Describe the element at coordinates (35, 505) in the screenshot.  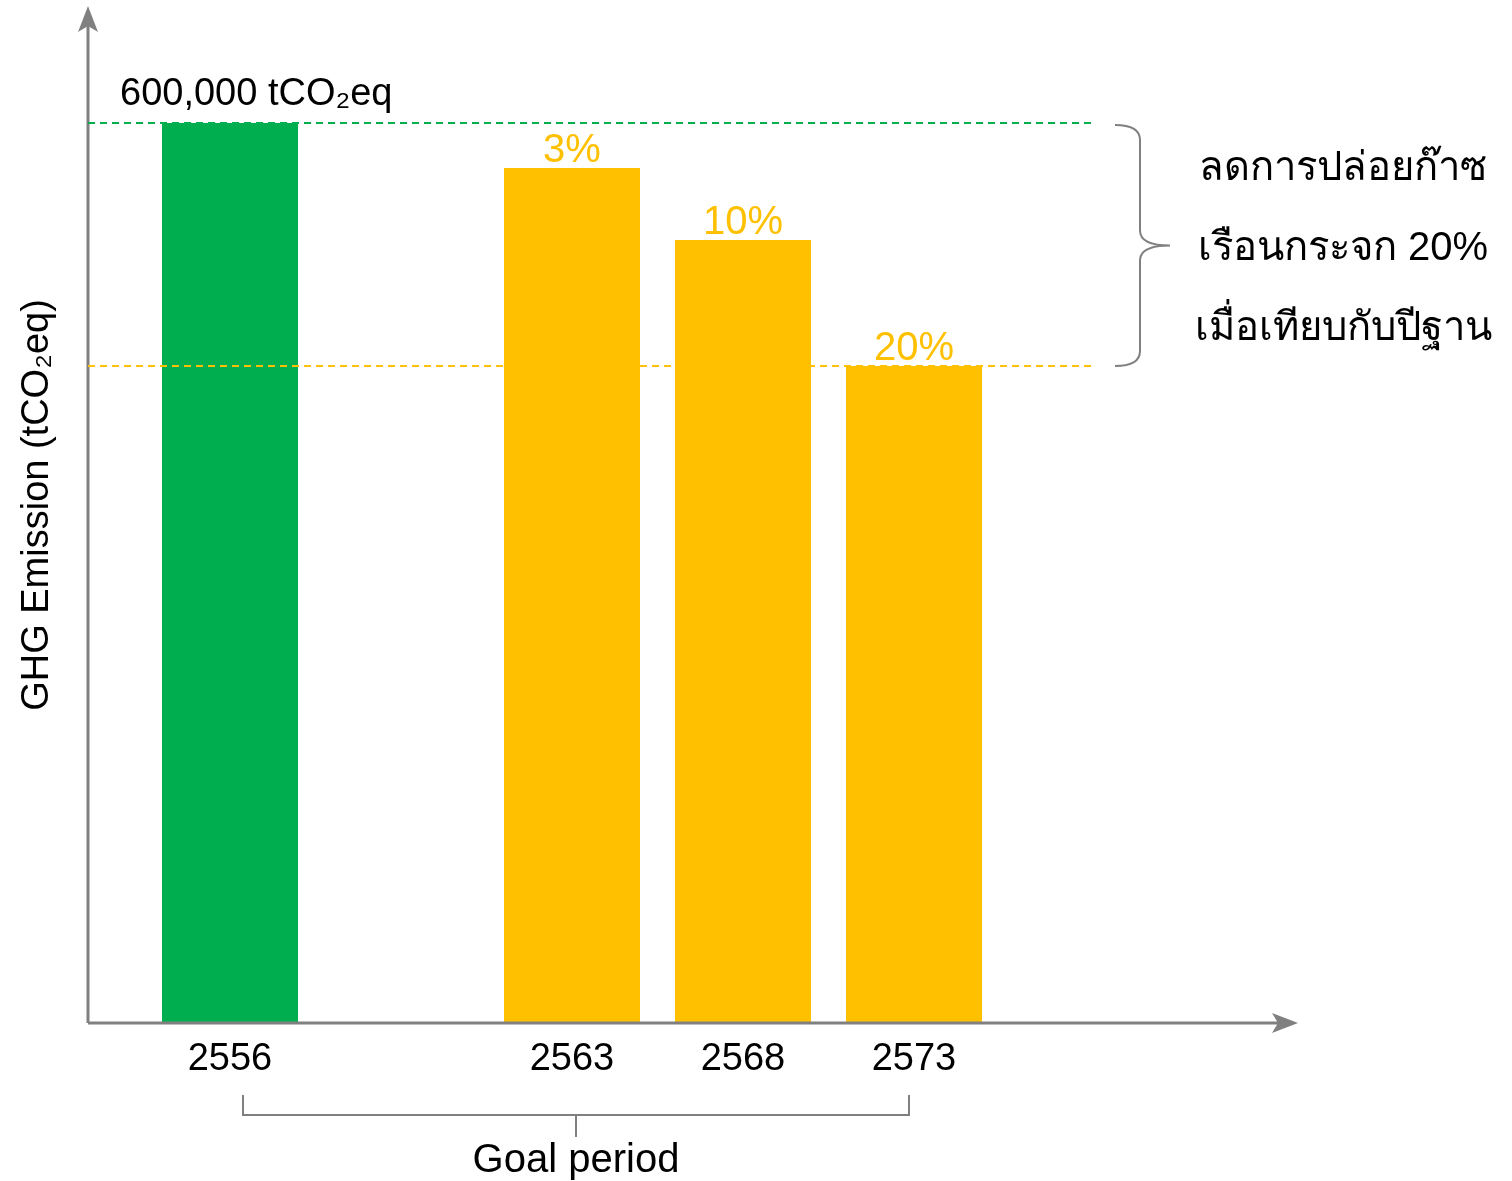
I see `y-axis-title: GHG Emission (tCO₂eq)` at that location.